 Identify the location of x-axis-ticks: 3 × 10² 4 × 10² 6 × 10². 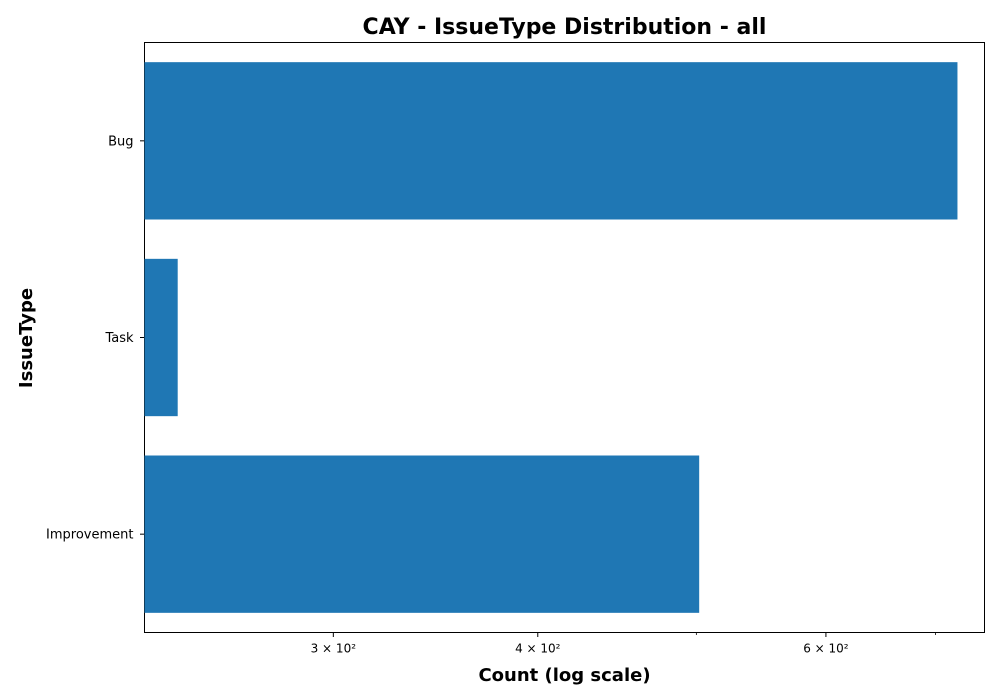
(623, 644).